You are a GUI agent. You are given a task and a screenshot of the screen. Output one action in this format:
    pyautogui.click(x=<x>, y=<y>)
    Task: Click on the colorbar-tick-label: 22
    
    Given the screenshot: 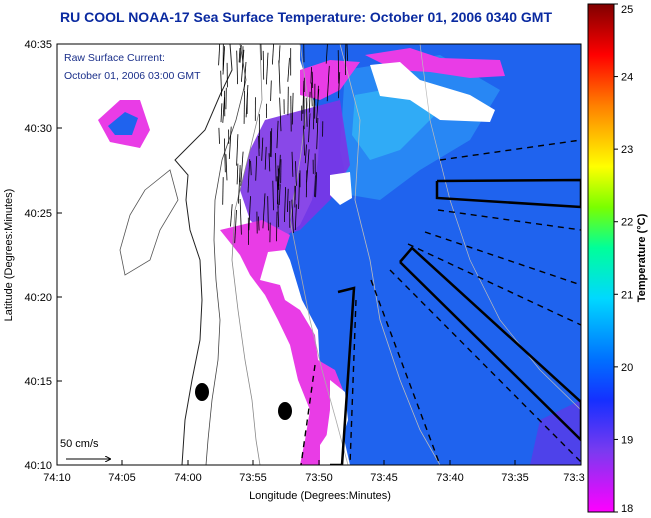 What is the action you would take?
    pyautogui.click(x=627, y=223)
    